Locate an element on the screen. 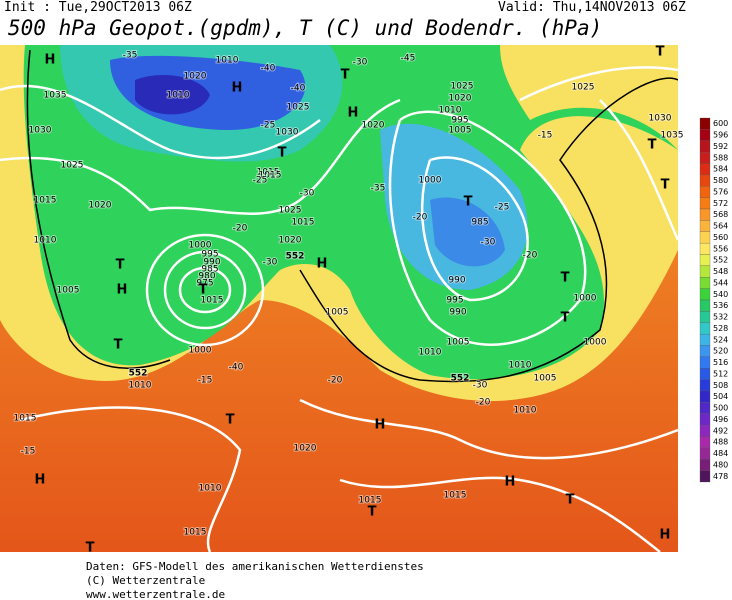 The image size is (732, 600). colorbar-label: 588 is located at coordinates (720, 157).